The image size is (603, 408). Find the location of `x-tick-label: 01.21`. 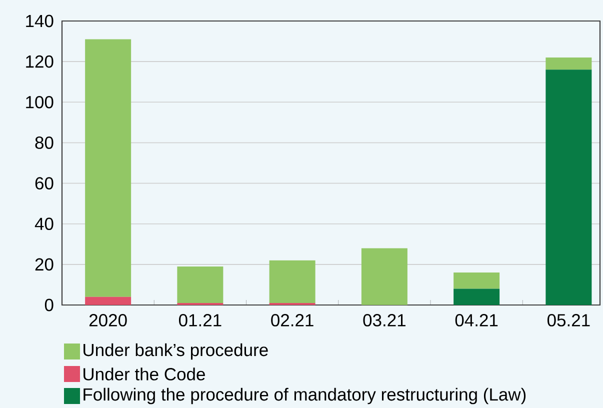

x-tick-label: 01.21 is located at coordinates (200, 320).